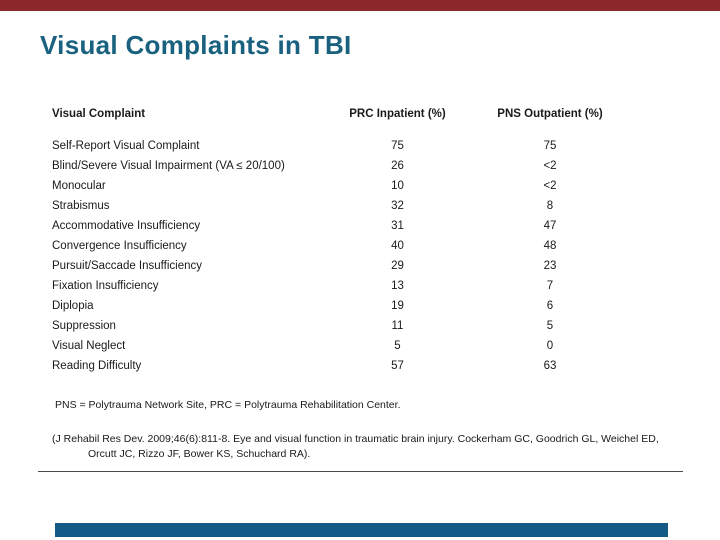 Image resolution: width=720 pixels, height=540 pixels. Describe the element at coordinates (196, 45) in the screenshot. I see `slide-title: Visual Complaints in TBI` at that location.